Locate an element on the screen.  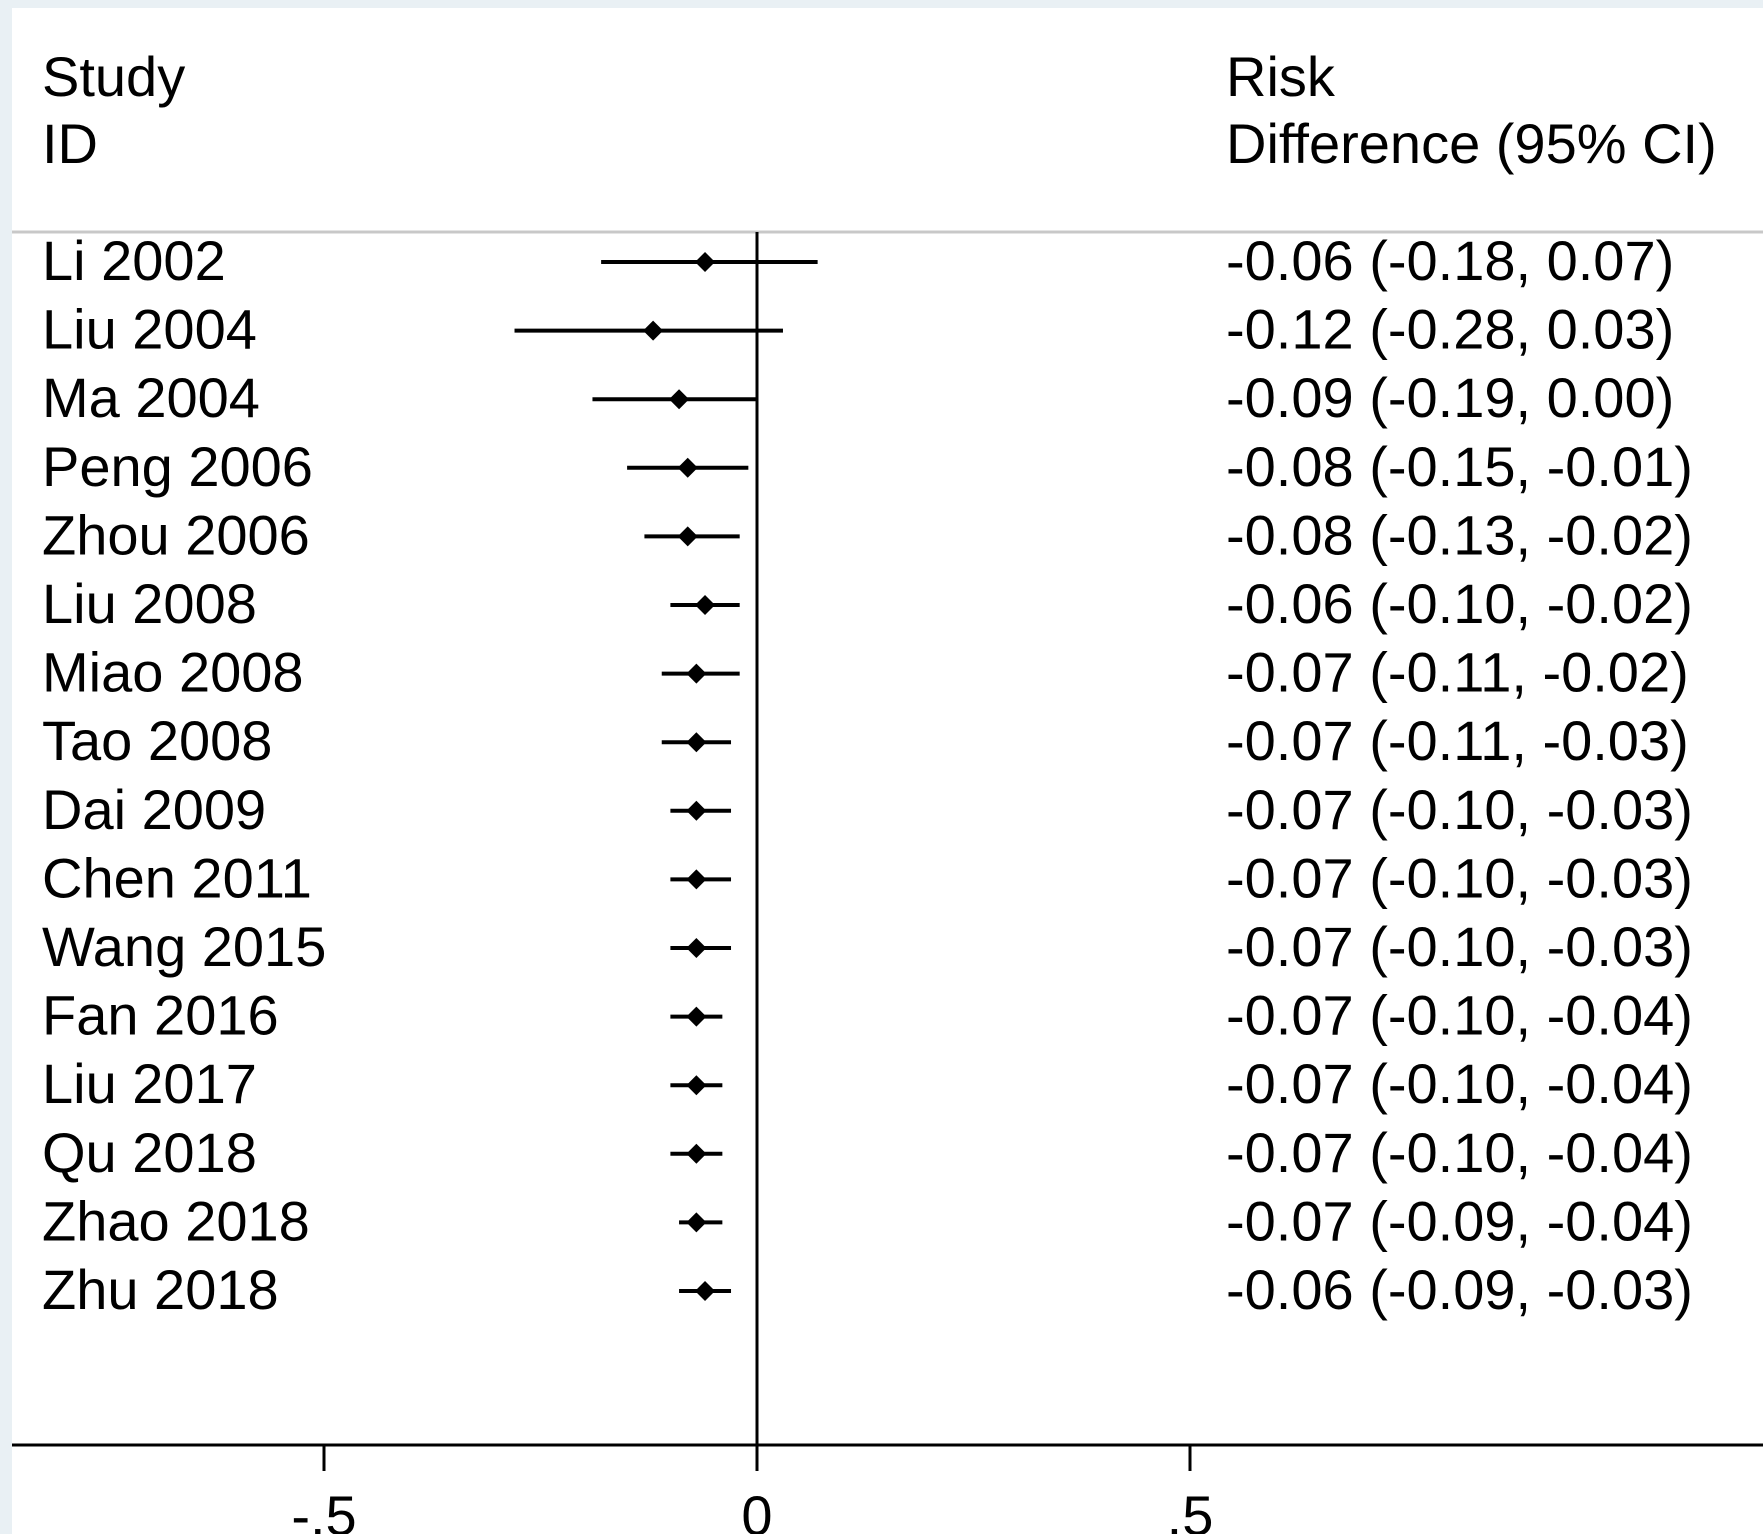
study-label: Qu 2018 is located at coordinates (149, 1152).